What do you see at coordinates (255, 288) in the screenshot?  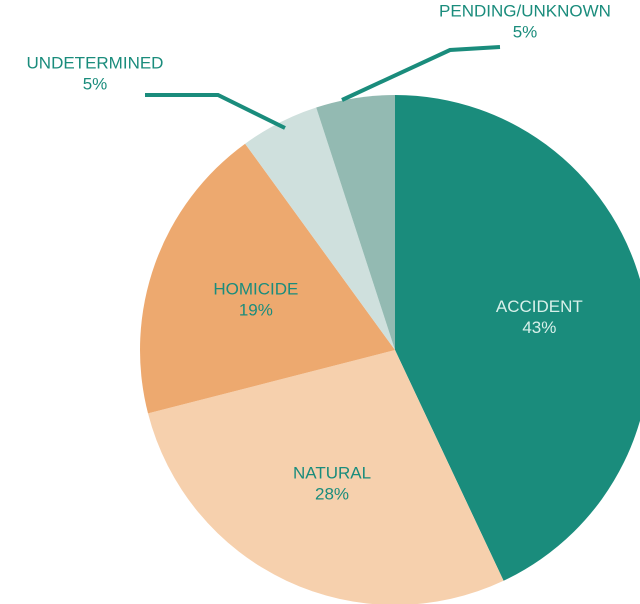 I see `slice-label: HOMICIDE` at bounding box center [255, 288].